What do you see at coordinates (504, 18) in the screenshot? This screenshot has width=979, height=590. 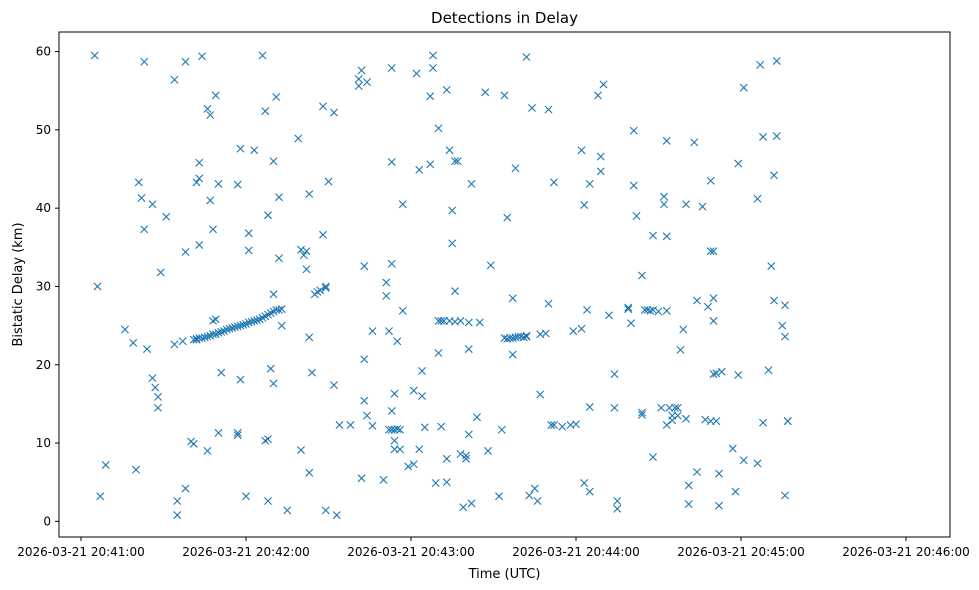 I see `chart-title: Detections in Delay` at bounding box center [504, 18].